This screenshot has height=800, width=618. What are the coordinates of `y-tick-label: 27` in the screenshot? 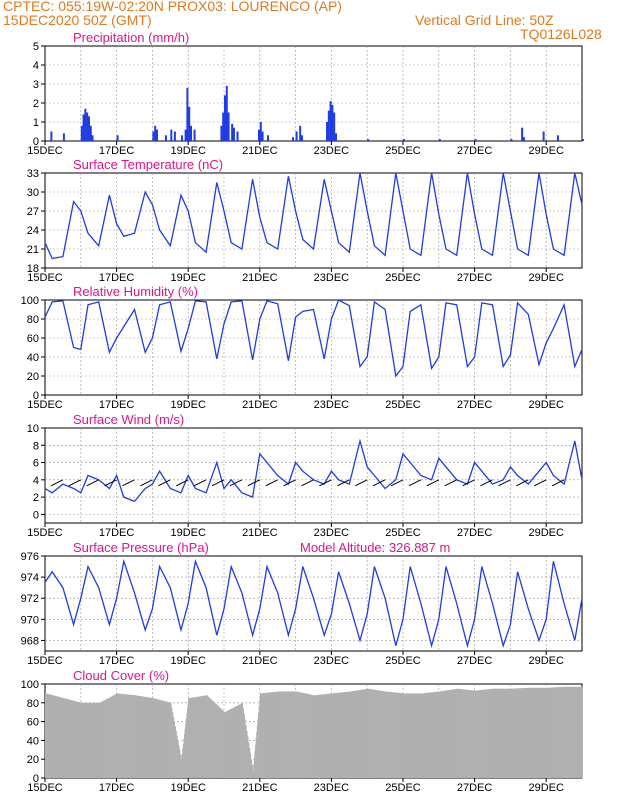 It's located at (33, 212).